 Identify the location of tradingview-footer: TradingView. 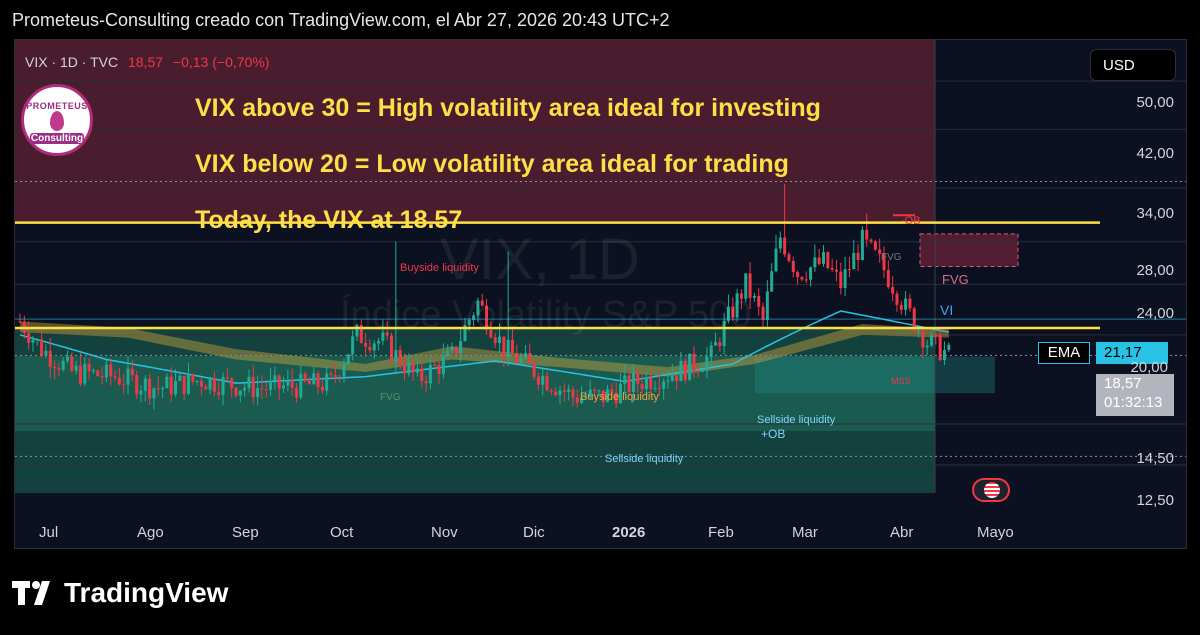
(120, 593).